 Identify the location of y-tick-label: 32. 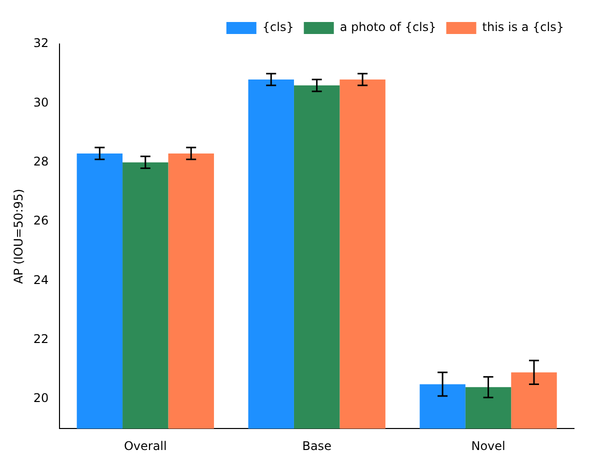
(41, 43).